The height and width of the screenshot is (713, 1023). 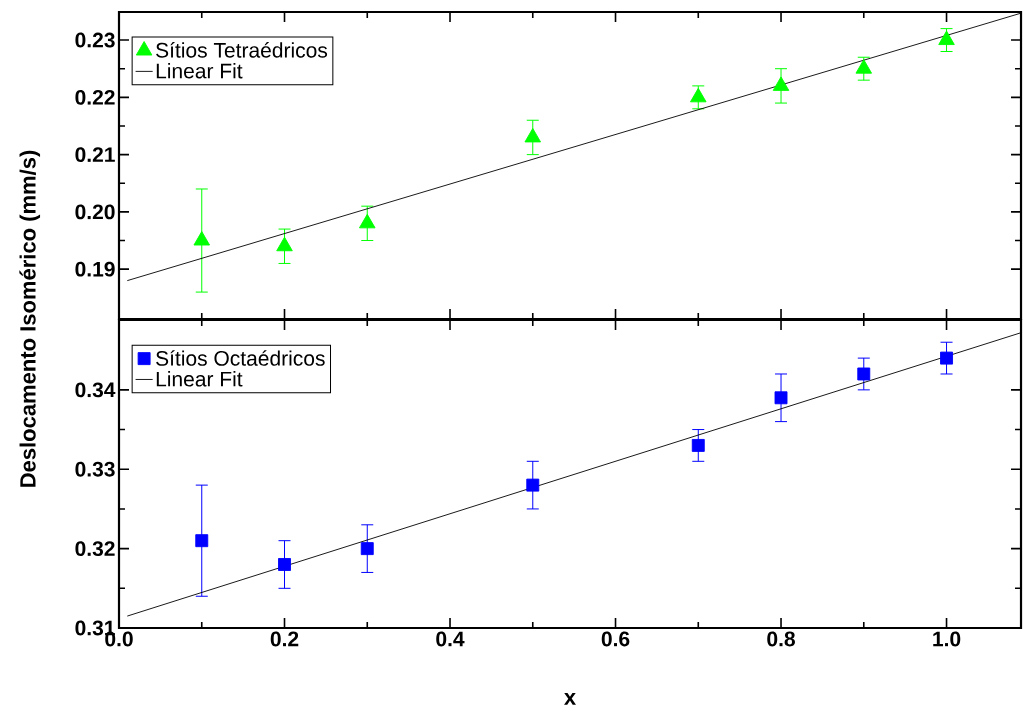 What do you see at coordinates (95, 469) in the screenshot?
I see `y-tick-label: 0.33` at bounding box center [95, 469].